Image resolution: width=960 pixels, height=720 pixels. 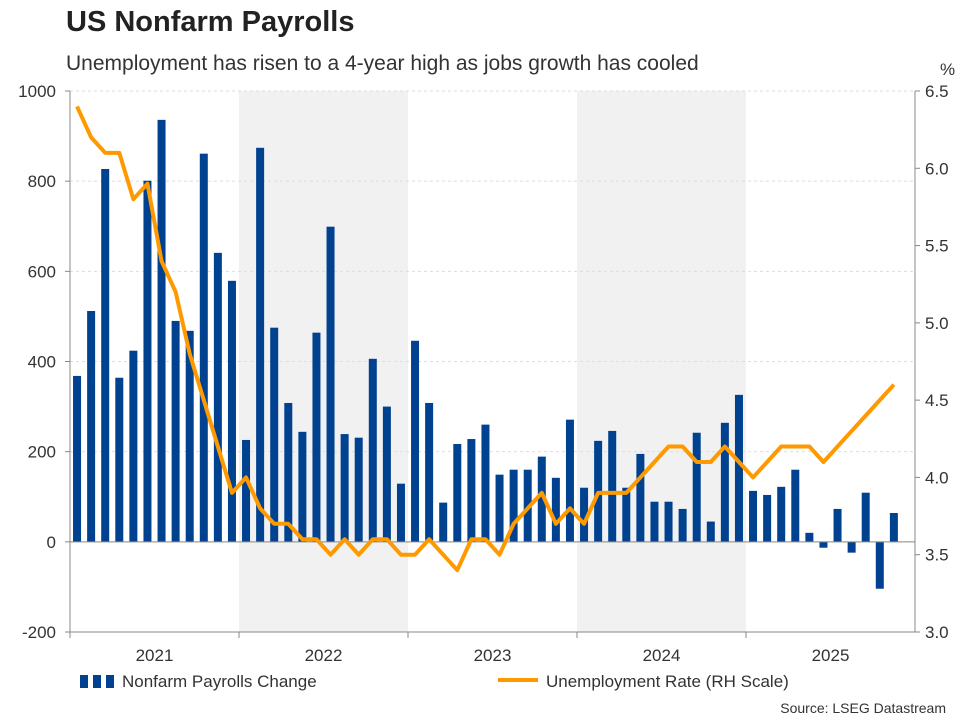 What do you see at coordinates (210, 22) in the screenshot?
I see `chart-title: US Nonfarm Payrolls` at bounding box center [210, 22].